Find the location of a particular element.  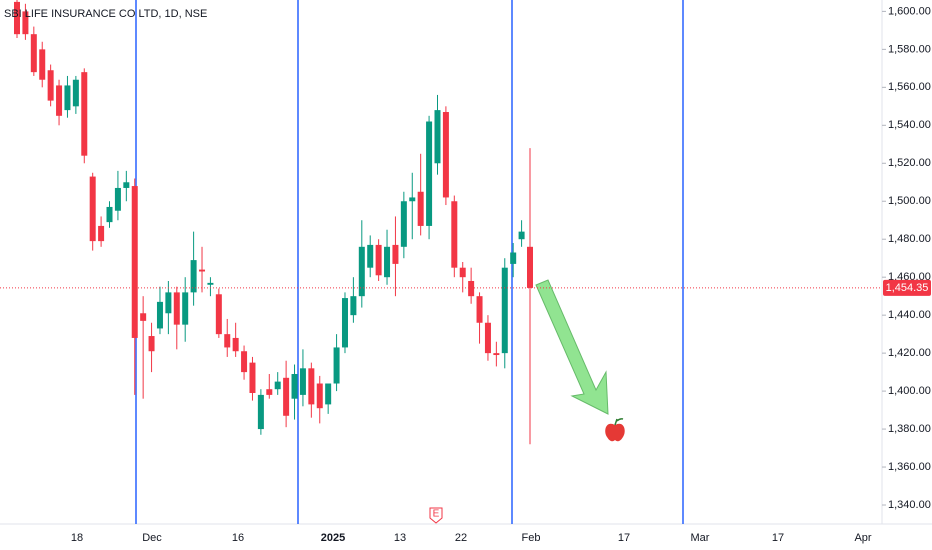

earnings-label: E is located at coordinates (436, 514).